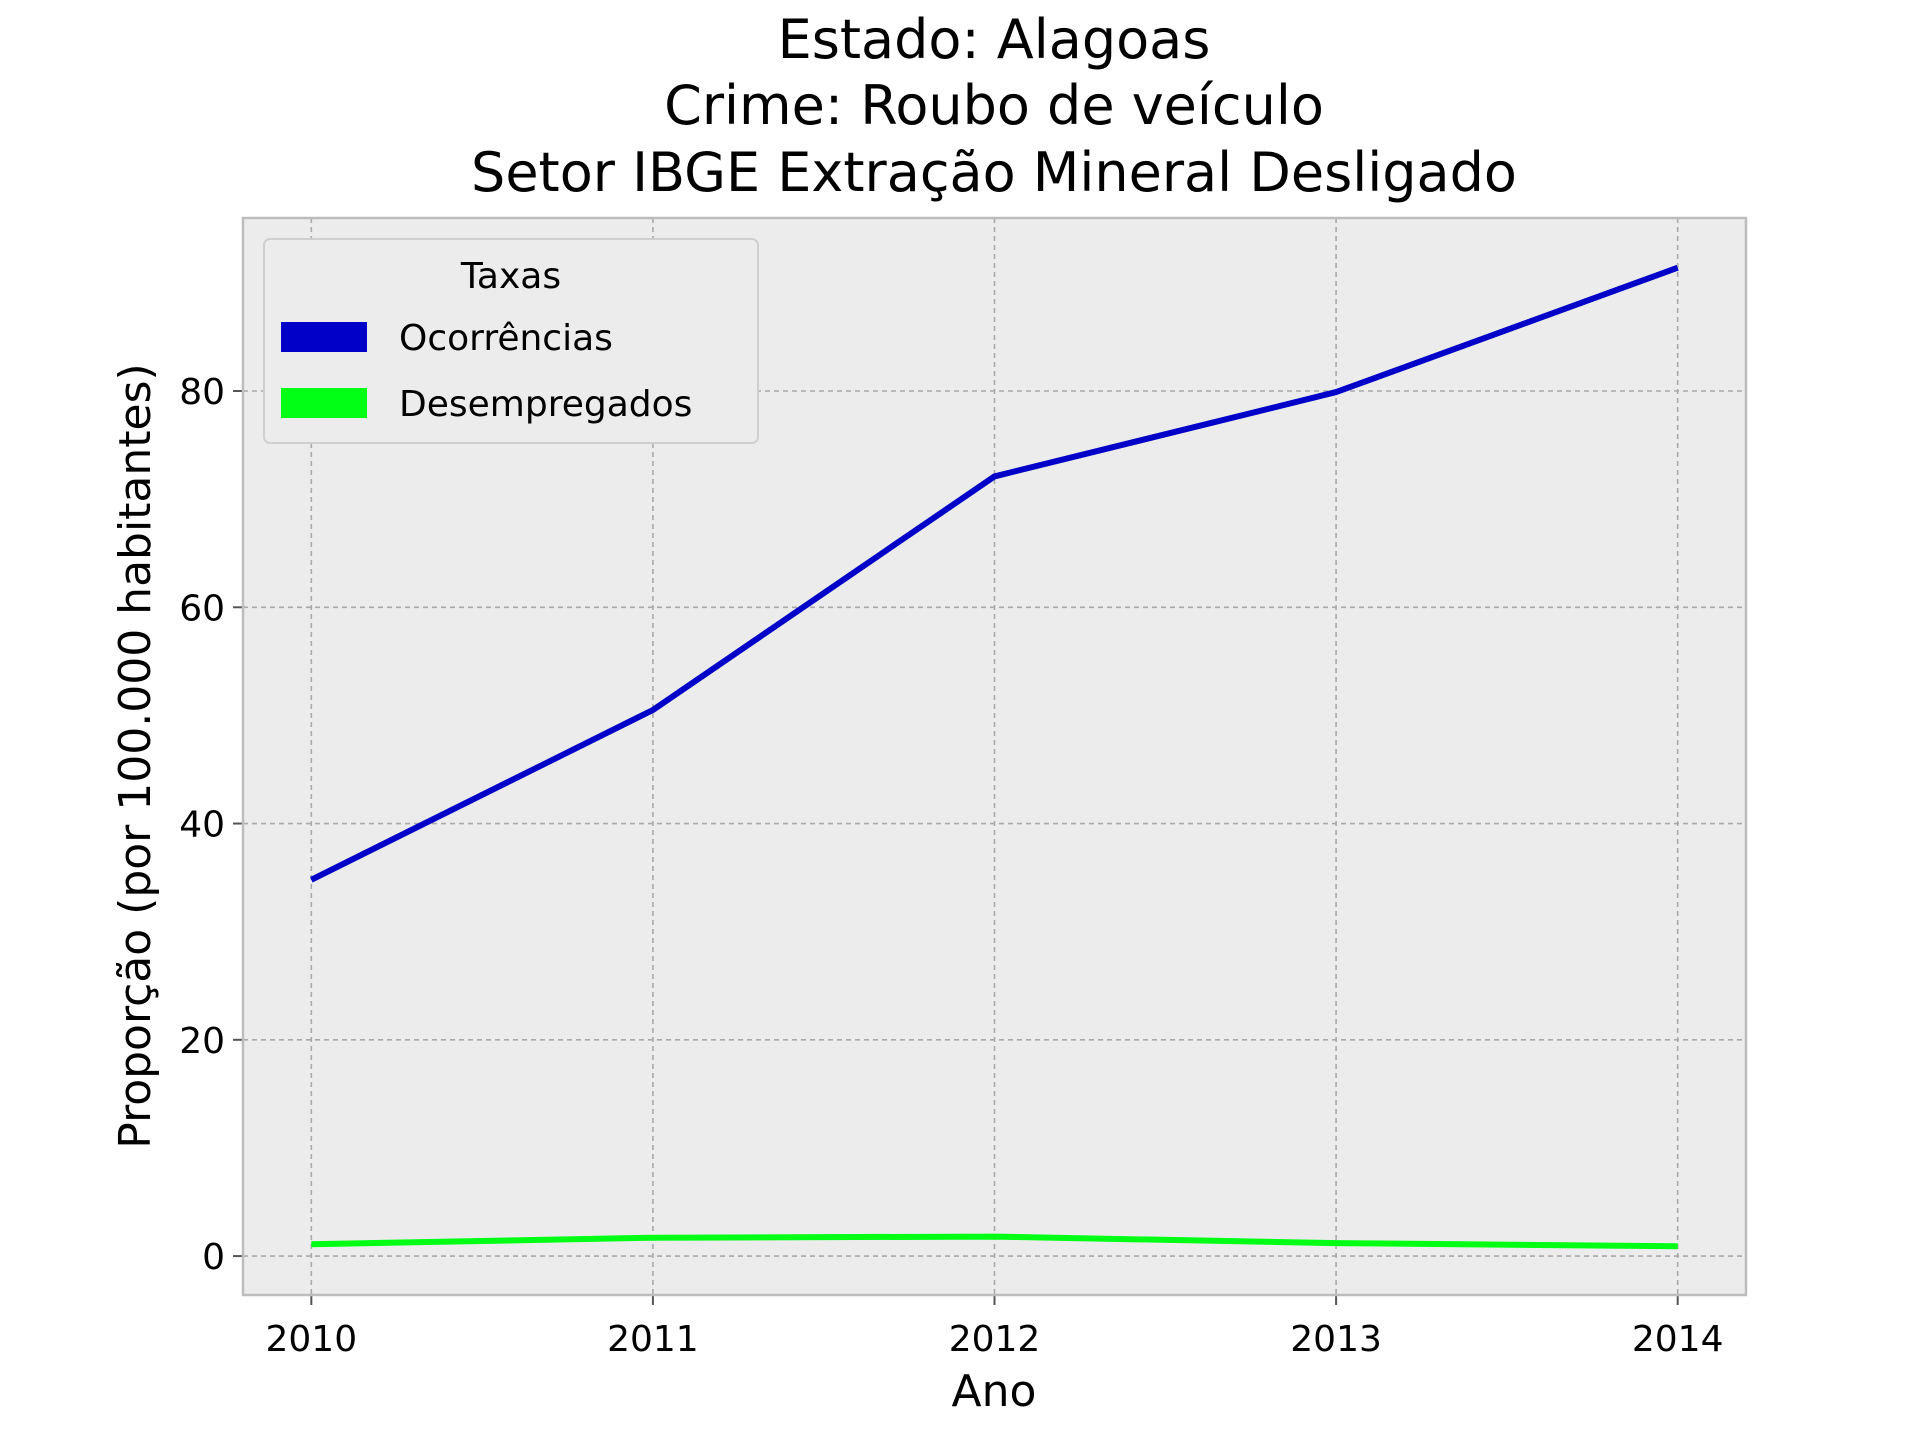 This screenshot has width=1920, height=1440. What do you see at coordinates (1336, 1339) in the screenshot?
I see `x-tick-label: 2013` at bounding box center [1336, 1339].